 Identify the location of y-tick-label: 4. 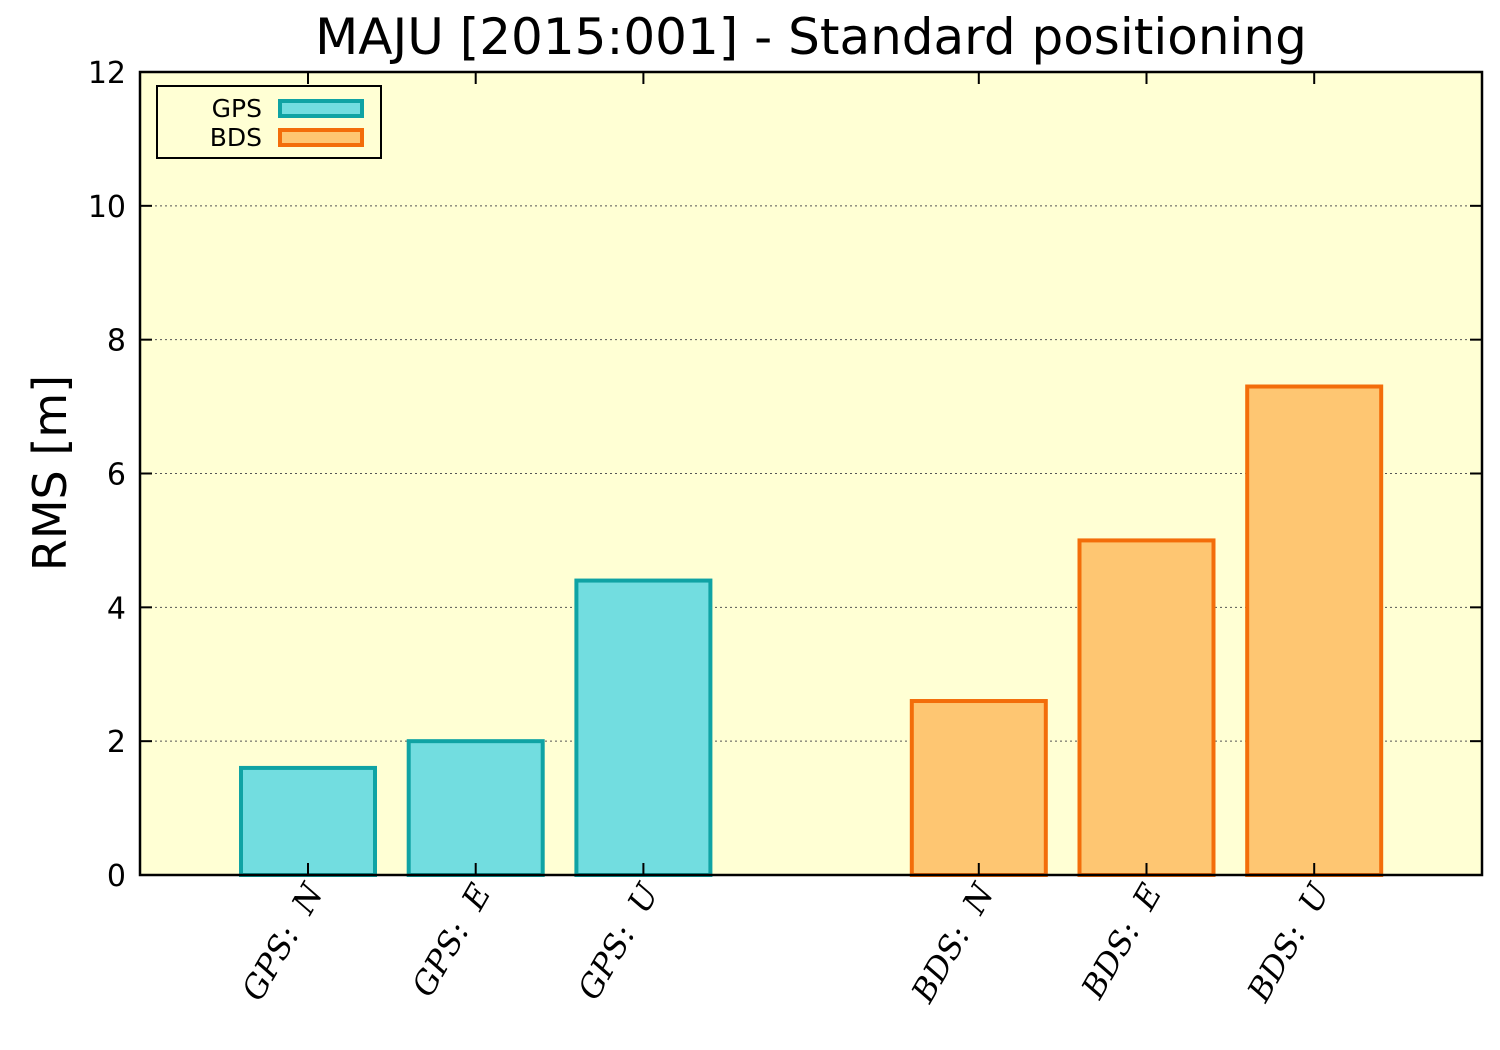
(116, 608).